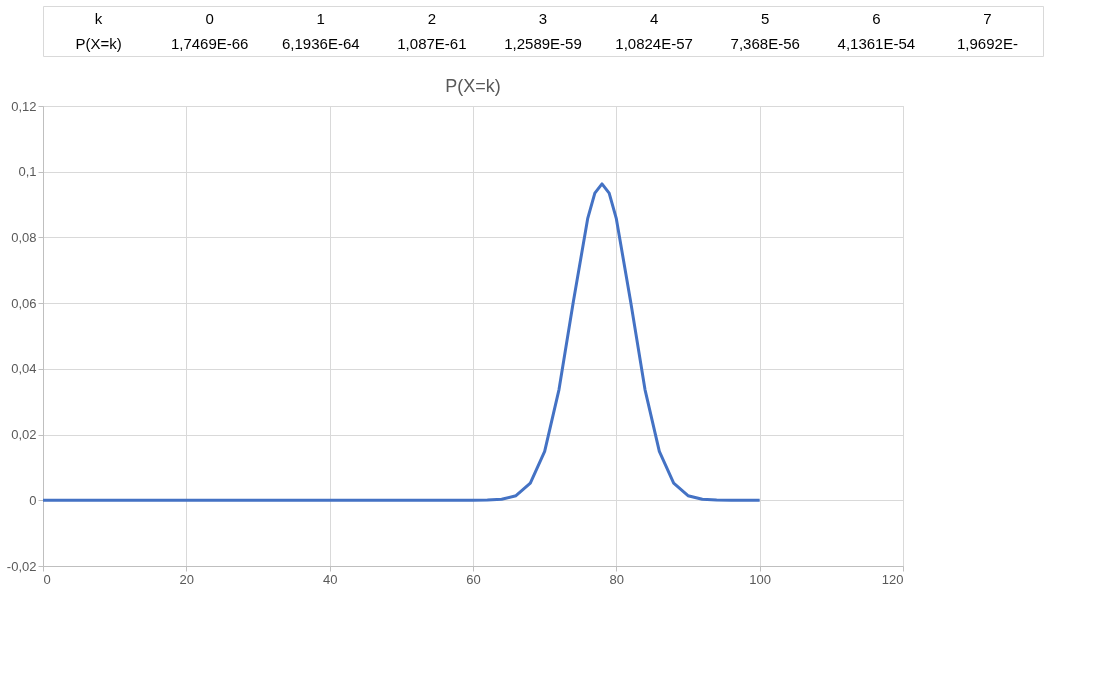  What do you see at coordinates (432, 18) in the screenshot?
I see `text: 2` at bounding box center [432, 18].